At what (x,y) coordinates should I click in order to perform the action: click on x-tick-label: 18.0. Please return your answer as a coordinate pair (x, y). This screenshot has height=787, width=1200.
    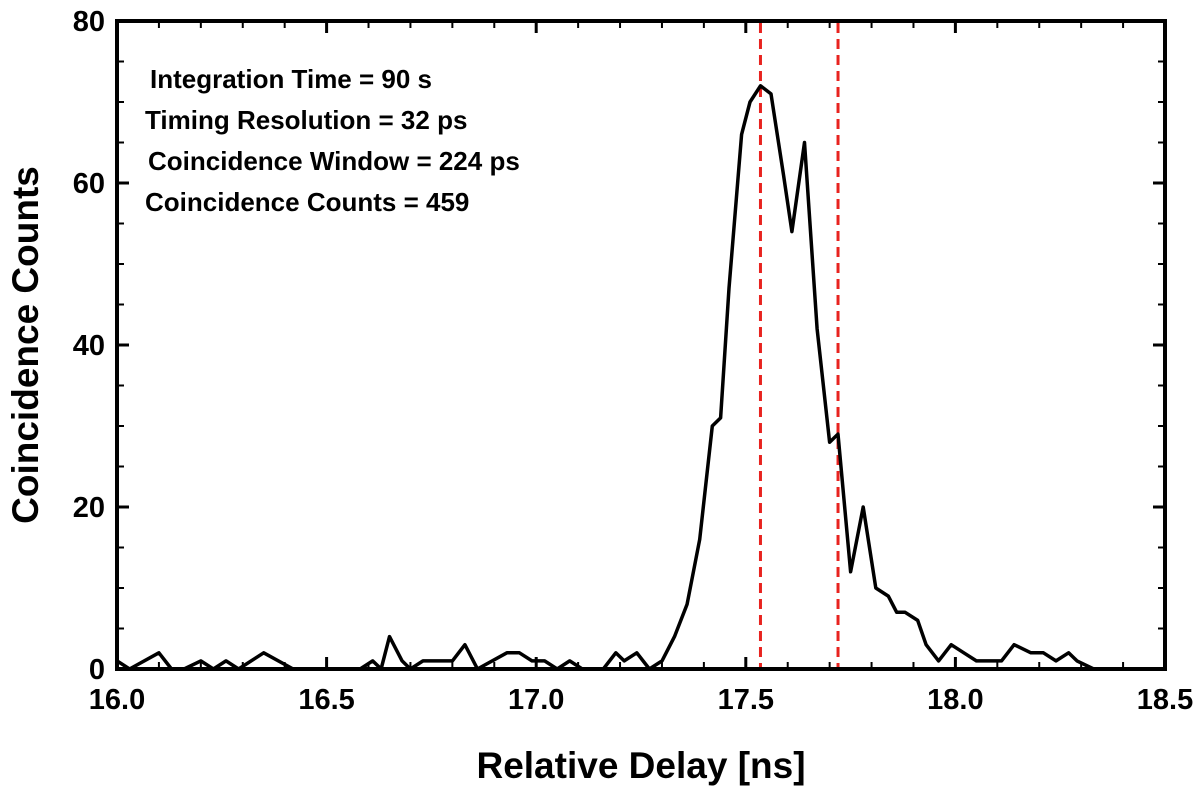
    Looking at the image, I should click on (955, 700).